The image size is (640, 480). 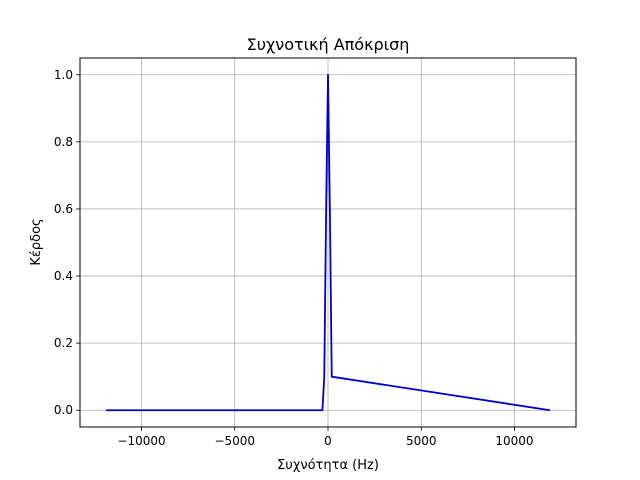 I want to click on x-axis-ticks: −10000 −5000 0 5000 10000, so click(x=325, y=437).